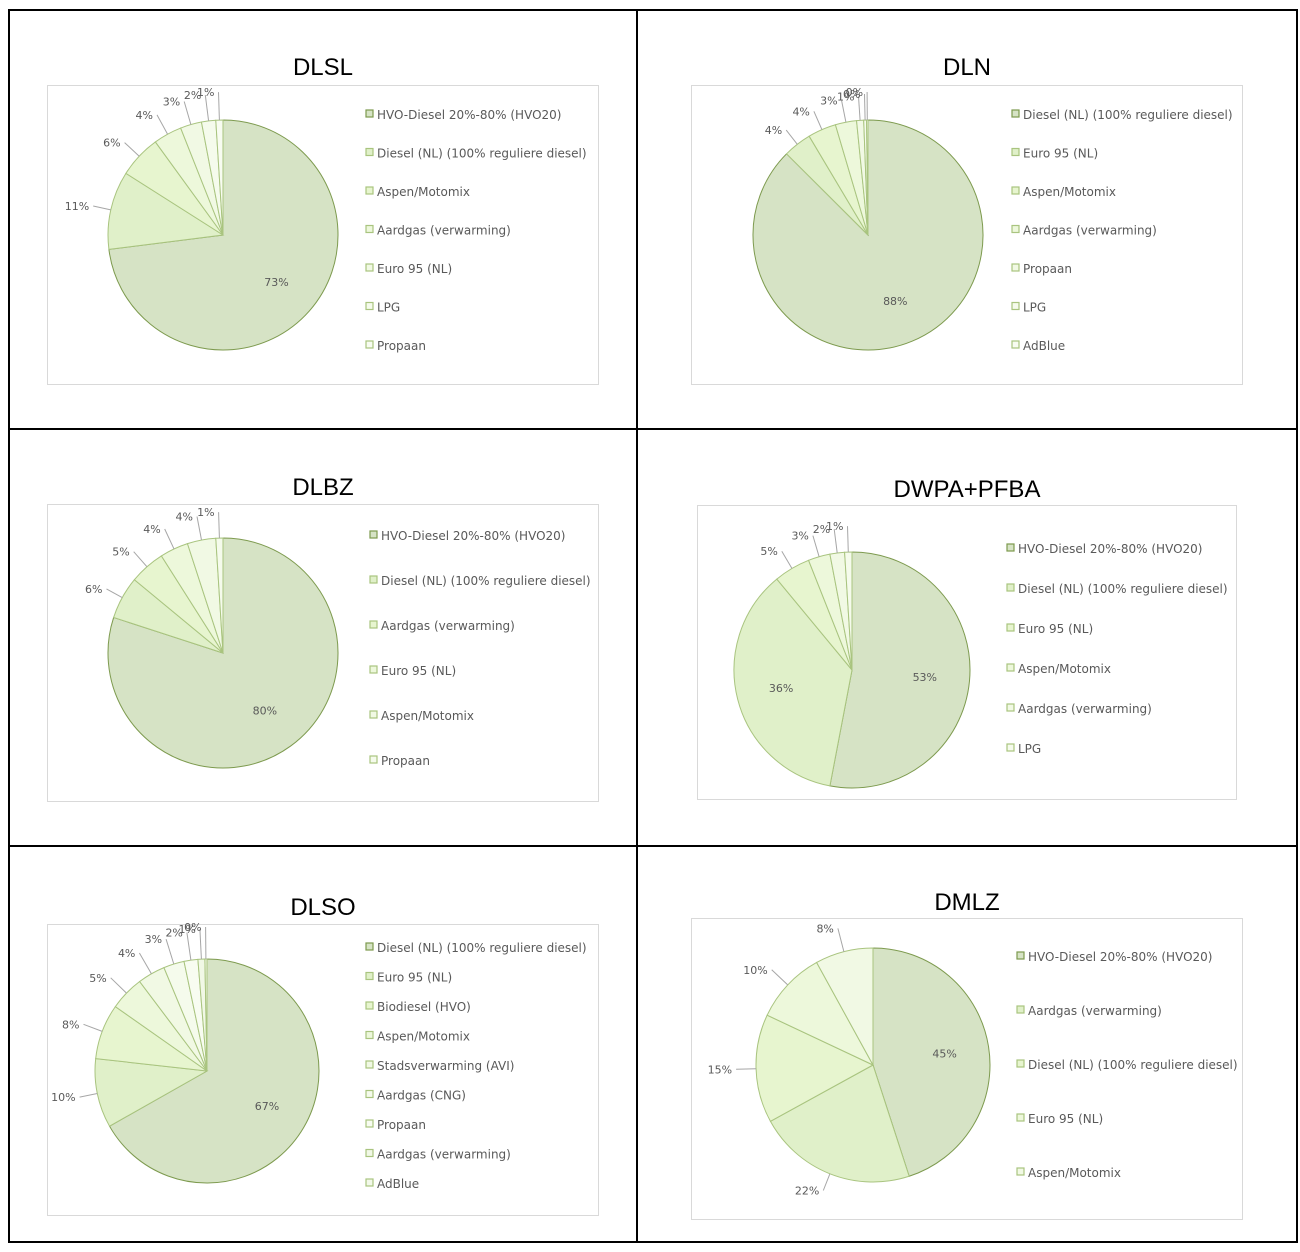 The image size is (1300, 1252). What do you see at coordinates (265, 711) in the screenshot?
I see `data-label: 80%` at bounding box center [265, 711].